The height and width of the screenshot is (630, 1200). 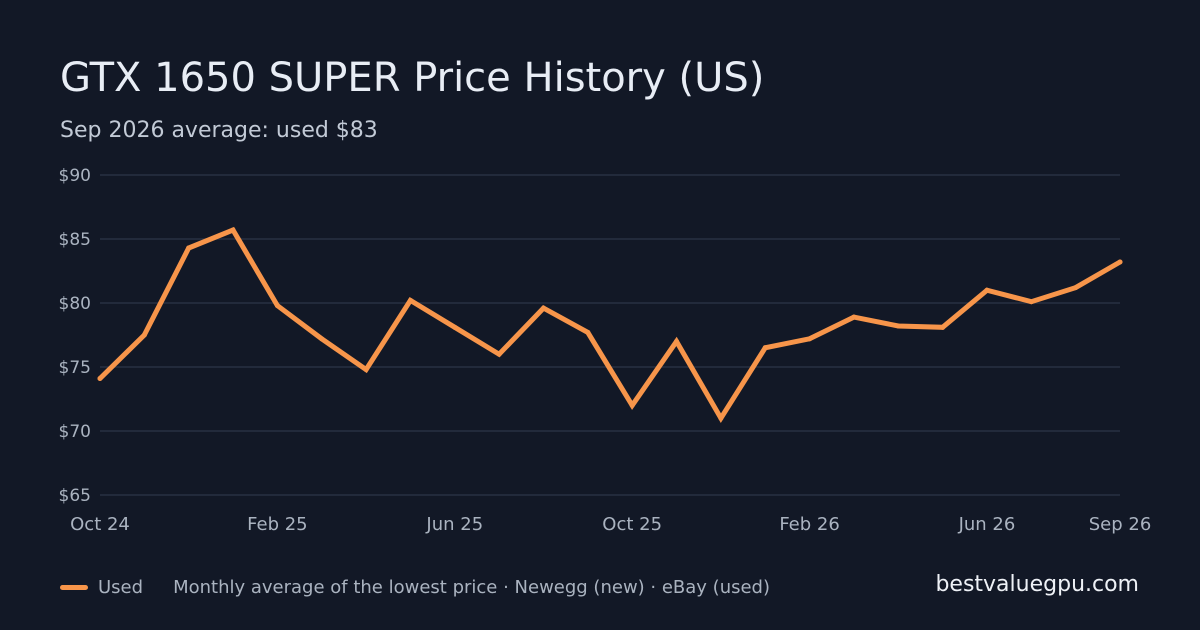 I want to click on brand-link: bestvaluegpu.com, so click(x=1037, y=584).